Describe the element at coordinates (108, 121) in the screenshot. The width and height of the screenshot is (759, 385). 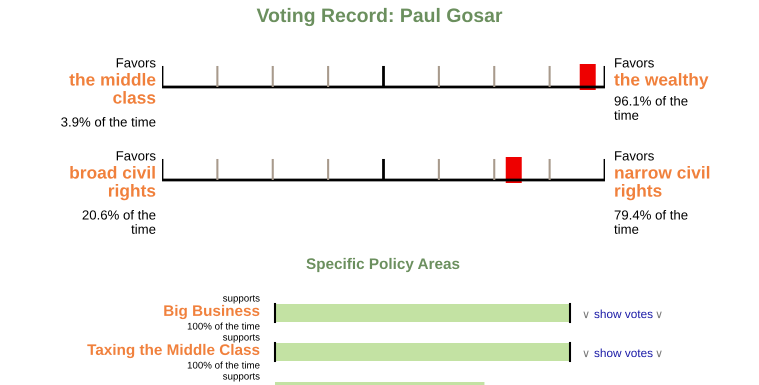
I see `data-label: 3.9% of the time` at that location.